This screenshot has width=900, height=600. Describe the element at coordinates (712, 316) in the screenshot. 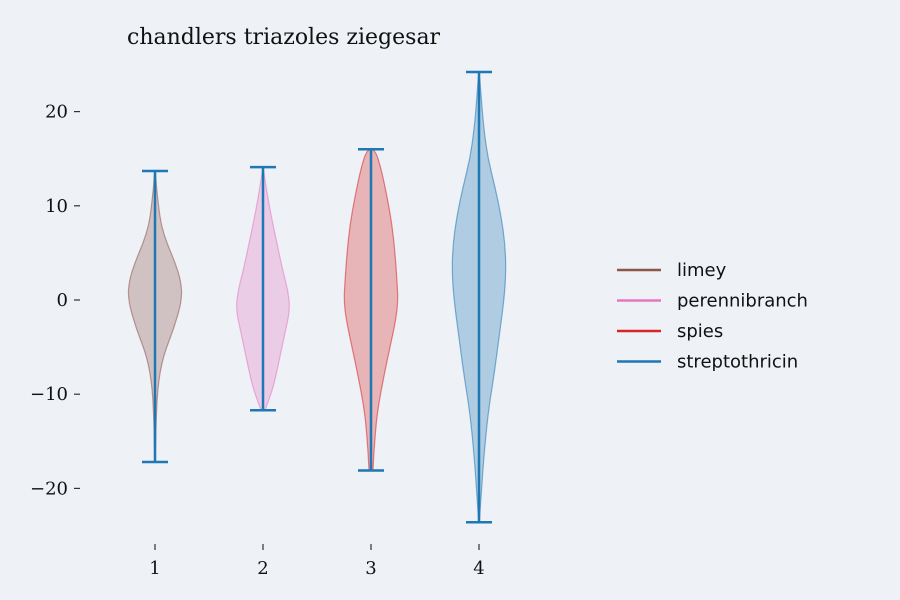

I see `legend: limey perennibranch spies streptothricin` at that location.